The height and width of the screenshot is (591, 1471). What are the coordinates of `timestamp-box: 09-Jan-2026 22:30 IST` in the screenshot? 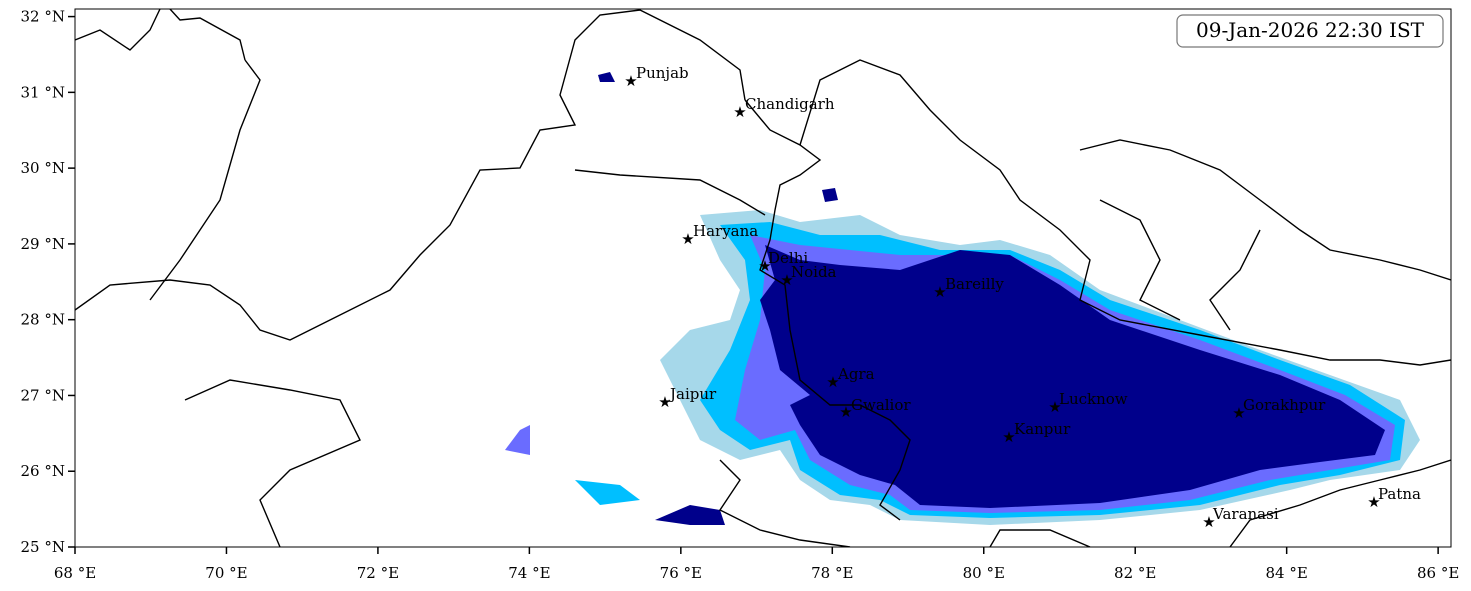 It's located at (1310, 31).